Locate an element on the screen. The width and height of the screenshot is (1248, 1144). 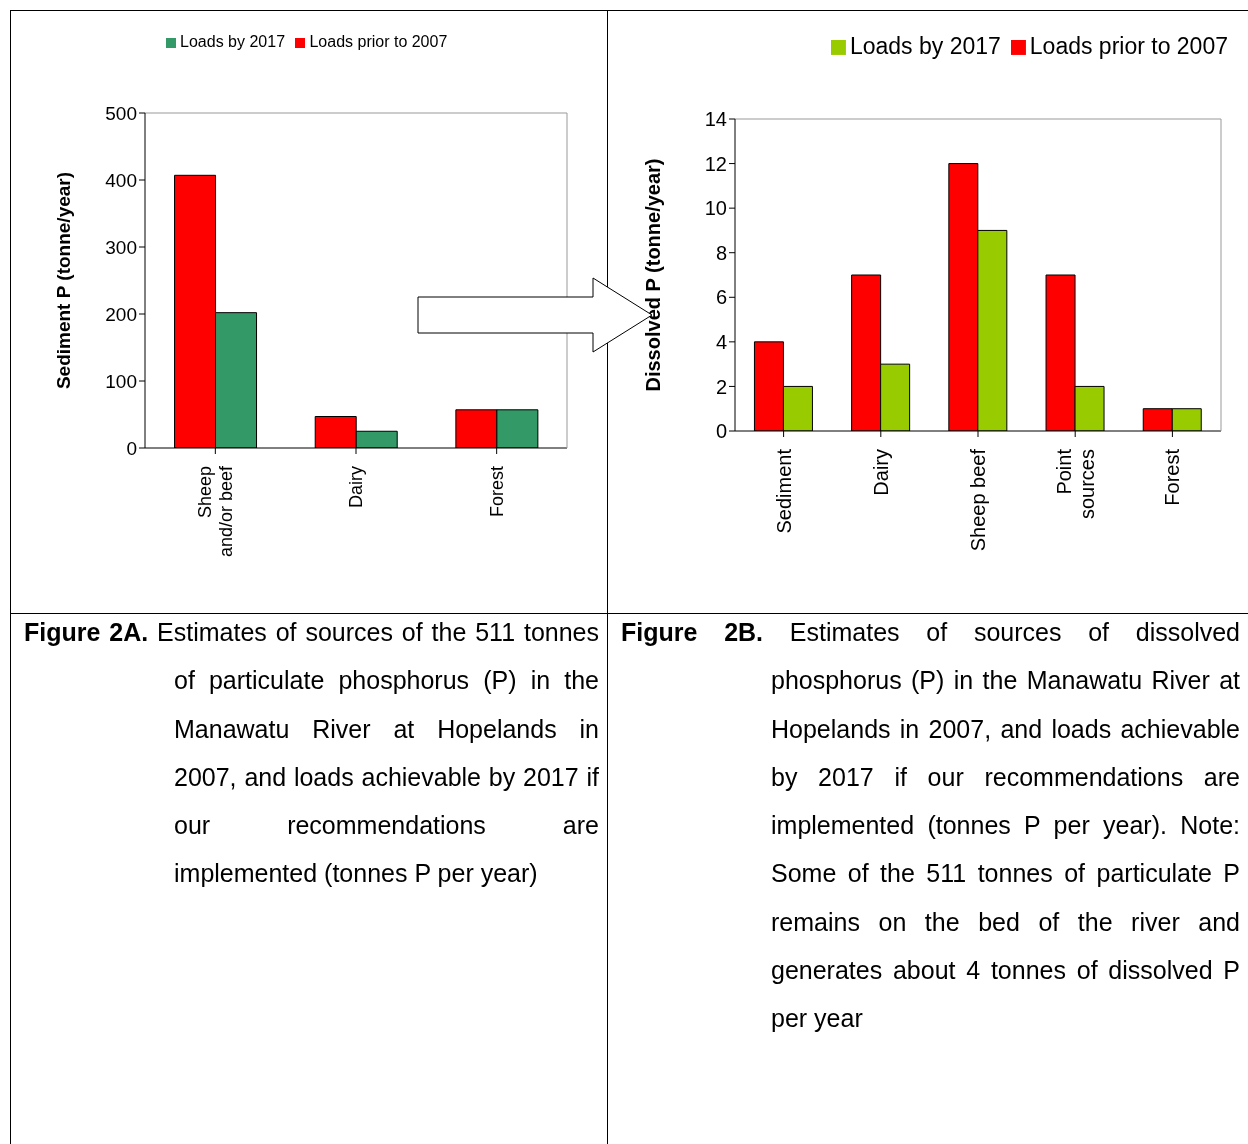
y-axis-title: Sediment P (tonne/year) is located at coordinates (63, 280).